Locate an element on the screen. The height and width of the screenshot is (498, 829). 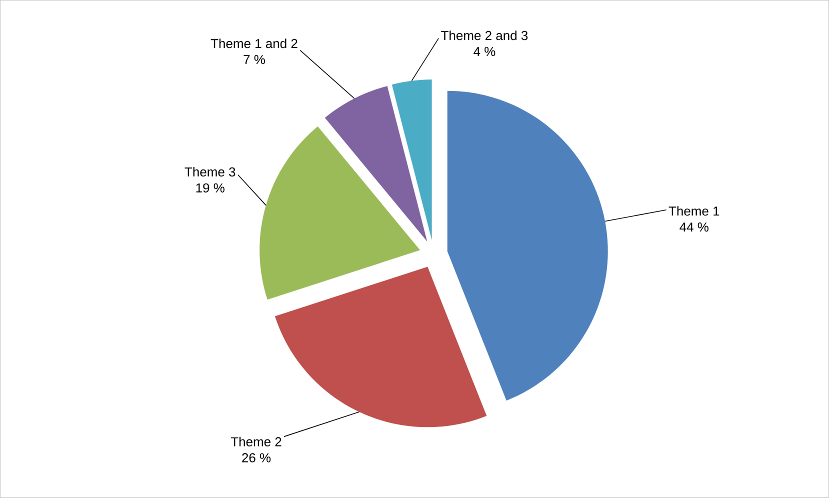
slice-label: Theme 1 and 2 is located at coordinates (254, 43).